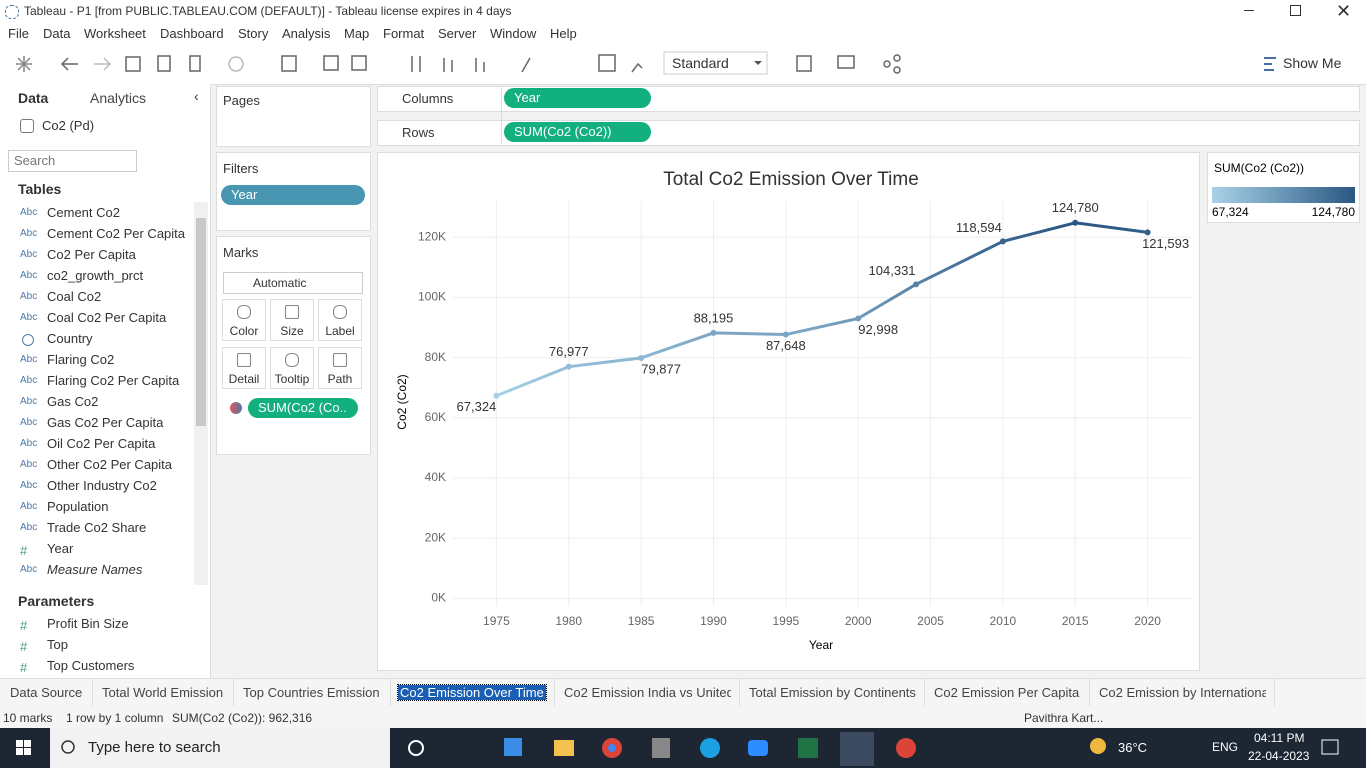  I want to click on mark-button-label: Tooltip, so click(292, 379).